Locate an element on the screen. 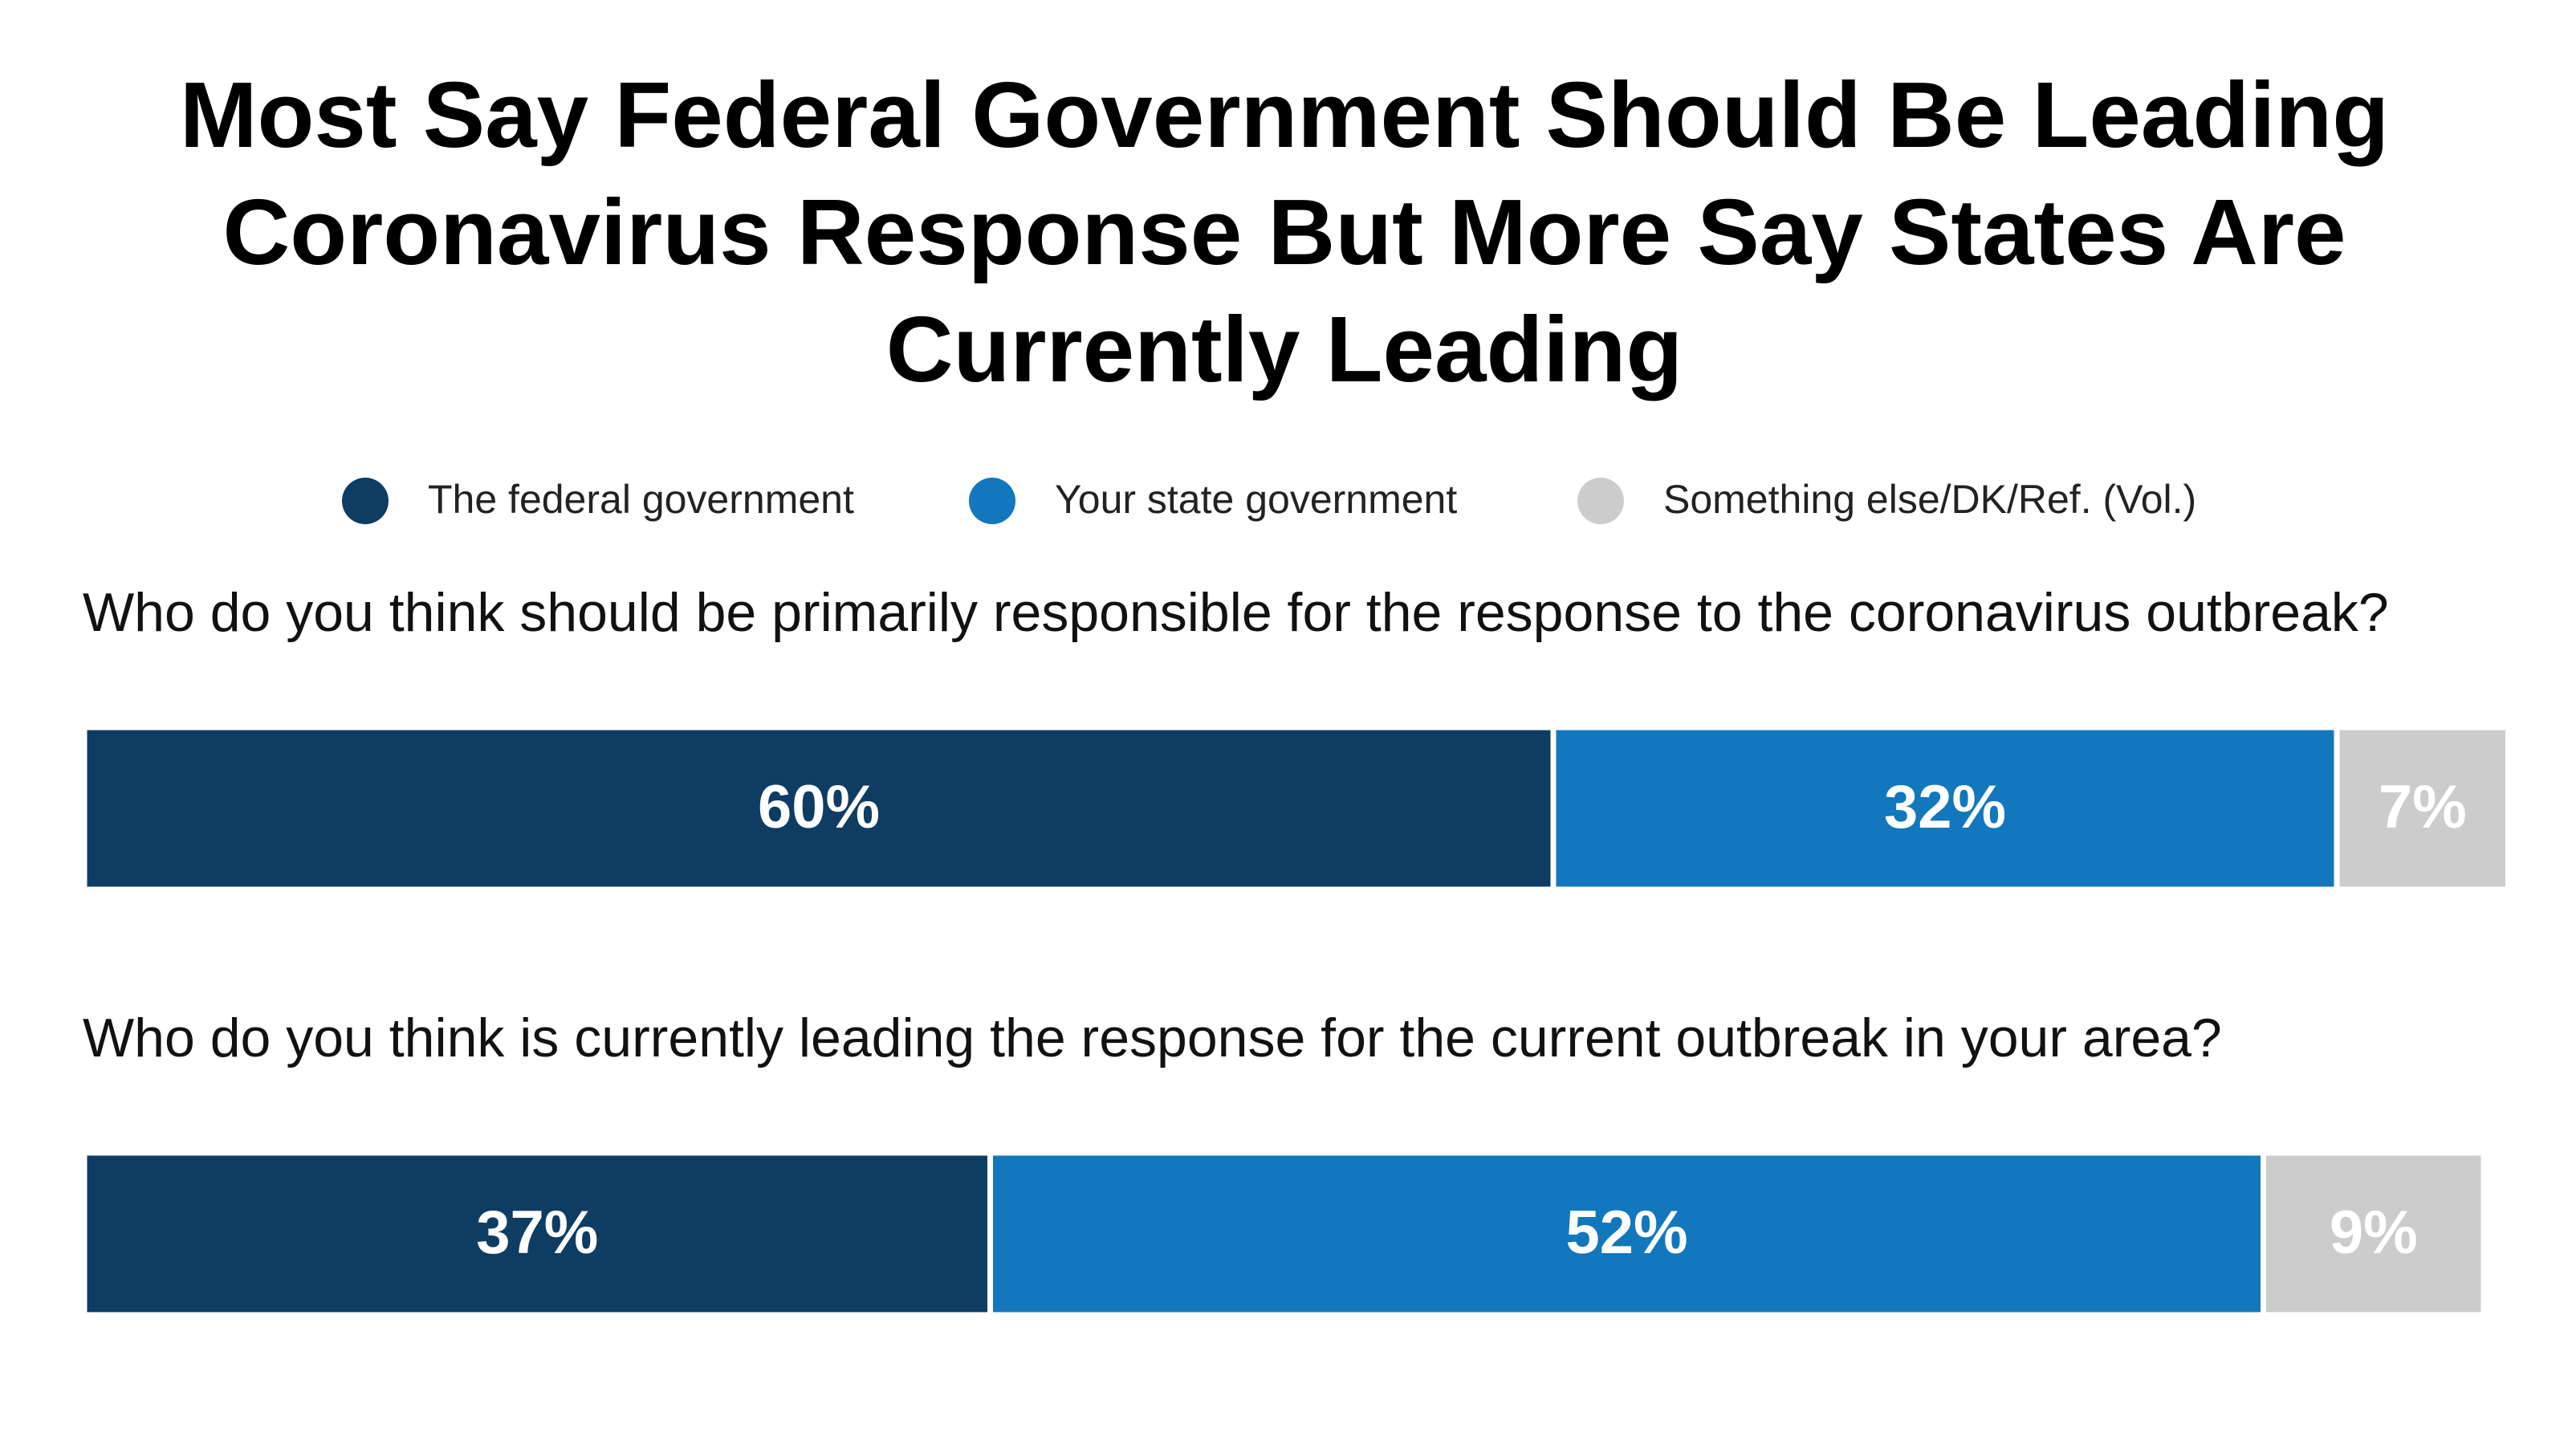  value-label: 32% is located at coordinates (1945, 807).